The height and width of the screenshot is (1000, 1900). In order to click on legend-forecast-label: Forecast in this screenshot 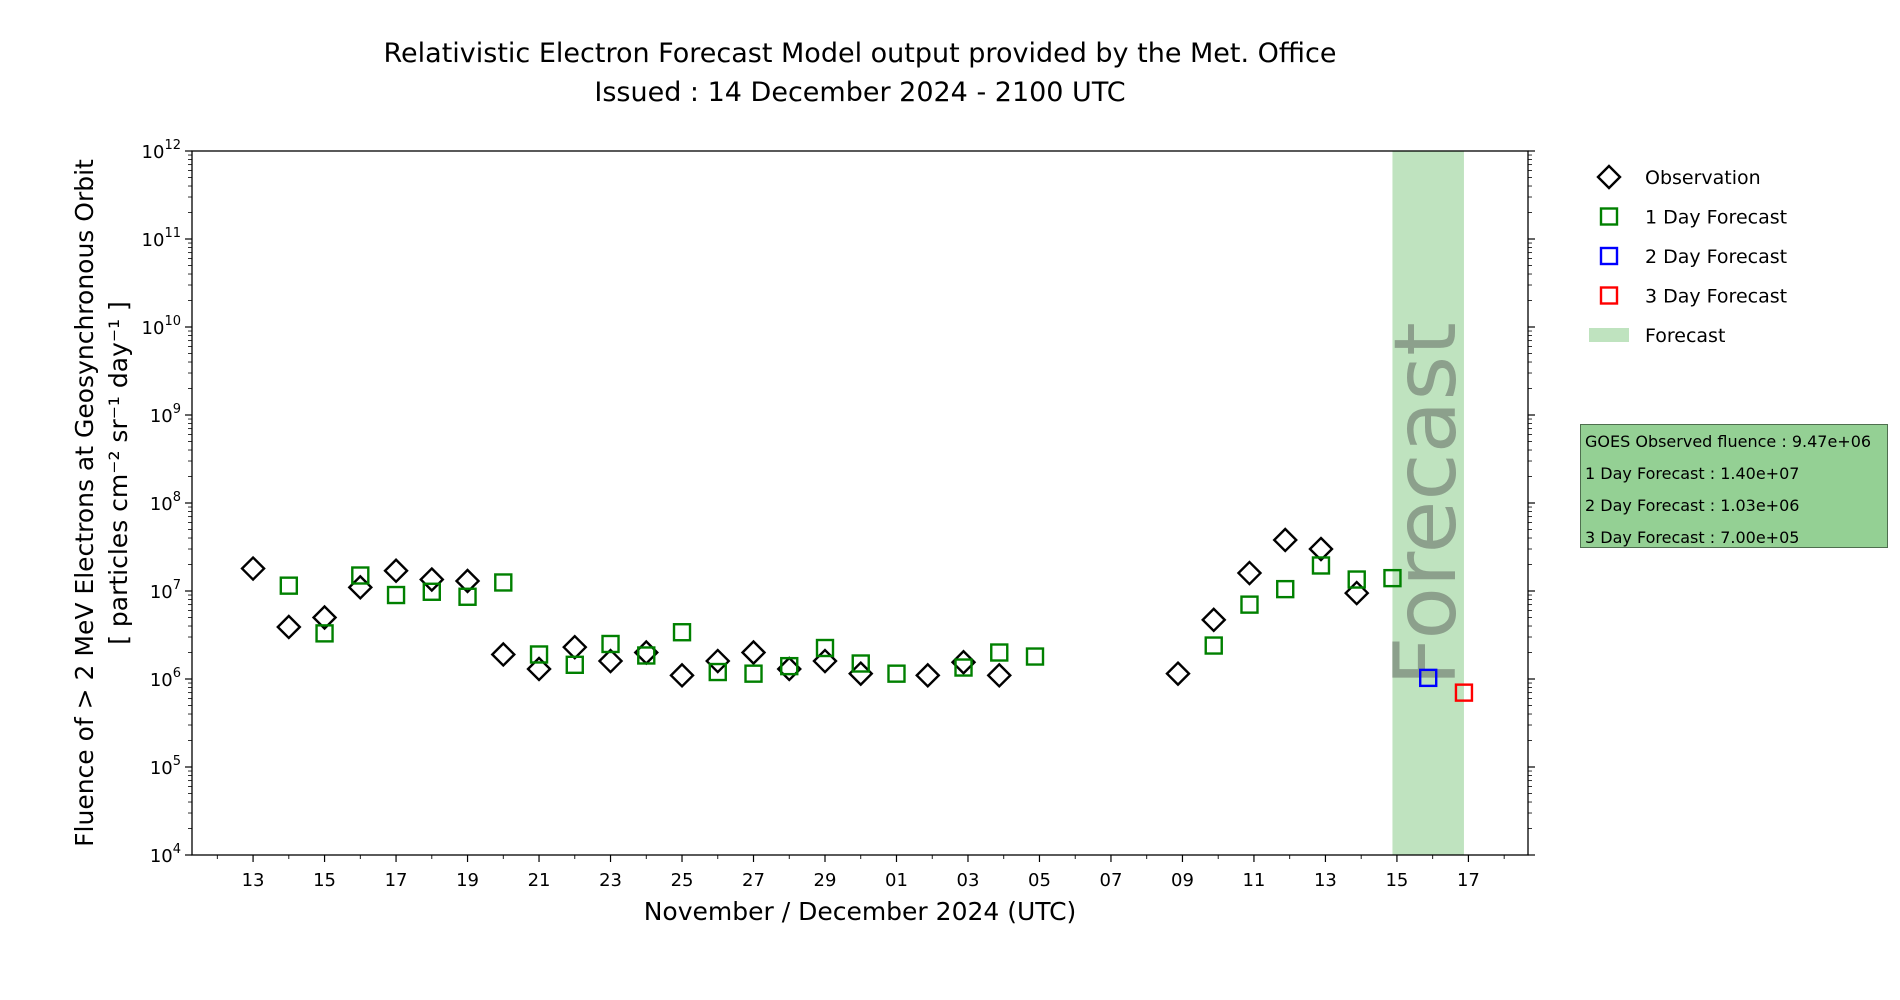, I will do `click(1685, 336)`.